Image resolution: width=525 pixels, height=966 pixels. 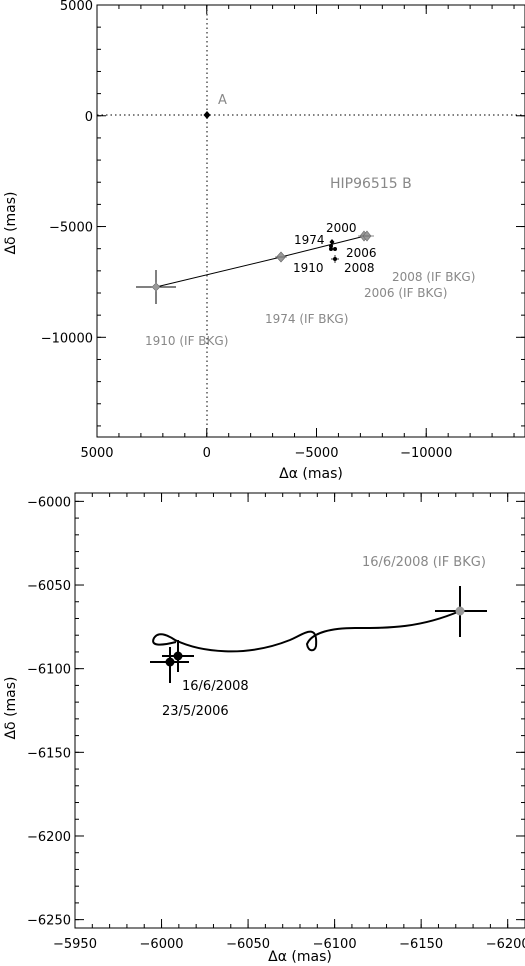 What do you see at coordinates (49, 586) in the screenshot?
I see `bottom-y-tick-label: −6050` at bounding box center [49, 586].